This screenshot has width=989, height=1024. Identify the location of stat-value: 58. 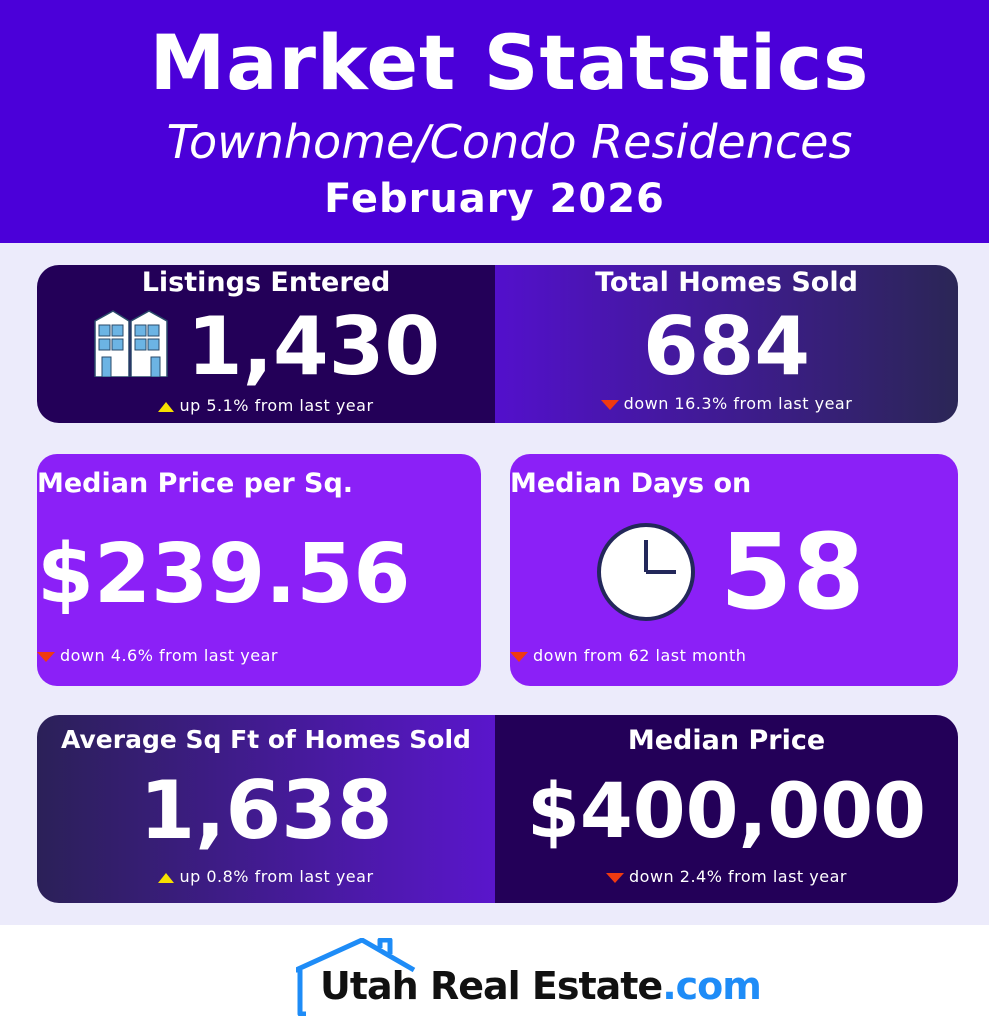
(792, 572).